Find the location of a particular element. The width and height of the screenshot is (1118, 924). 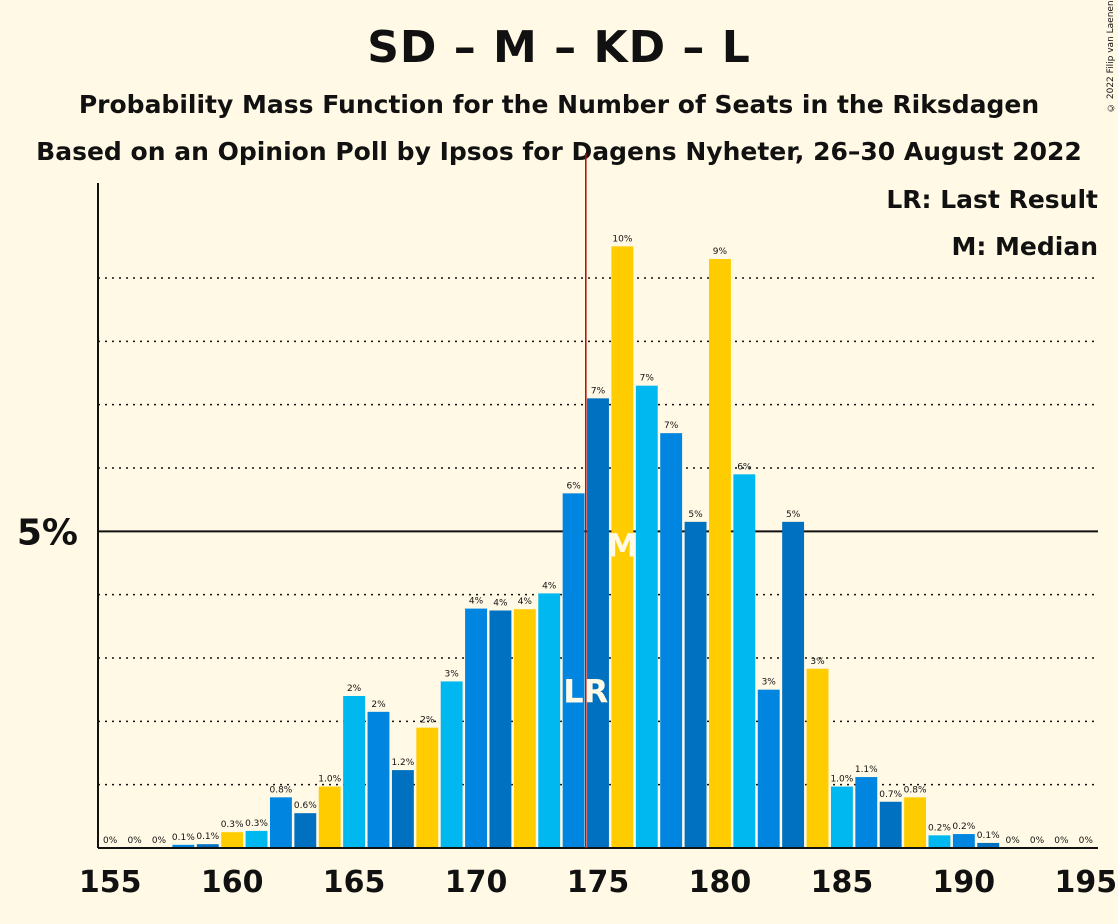

data-label-seat-189: 0.2% is located at coordinates (939, 828).